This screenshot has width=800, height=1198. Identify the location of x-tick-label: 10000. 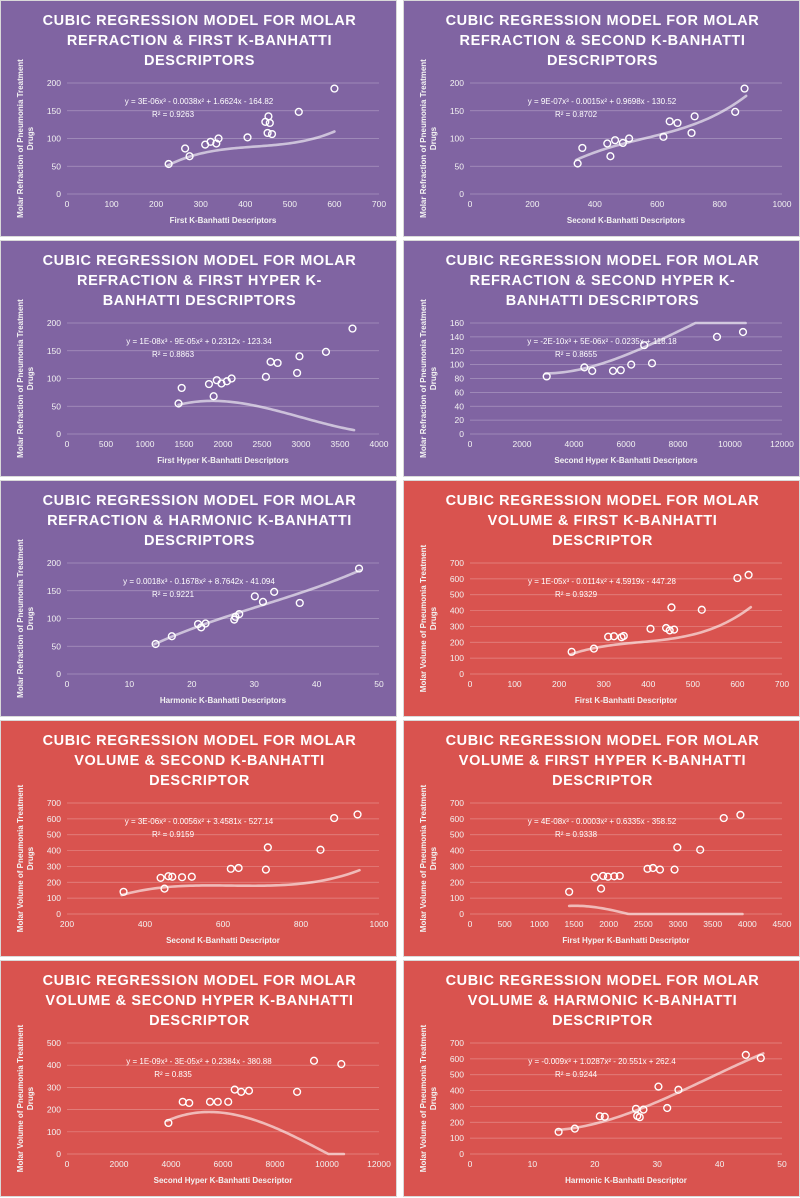
(730, 444).